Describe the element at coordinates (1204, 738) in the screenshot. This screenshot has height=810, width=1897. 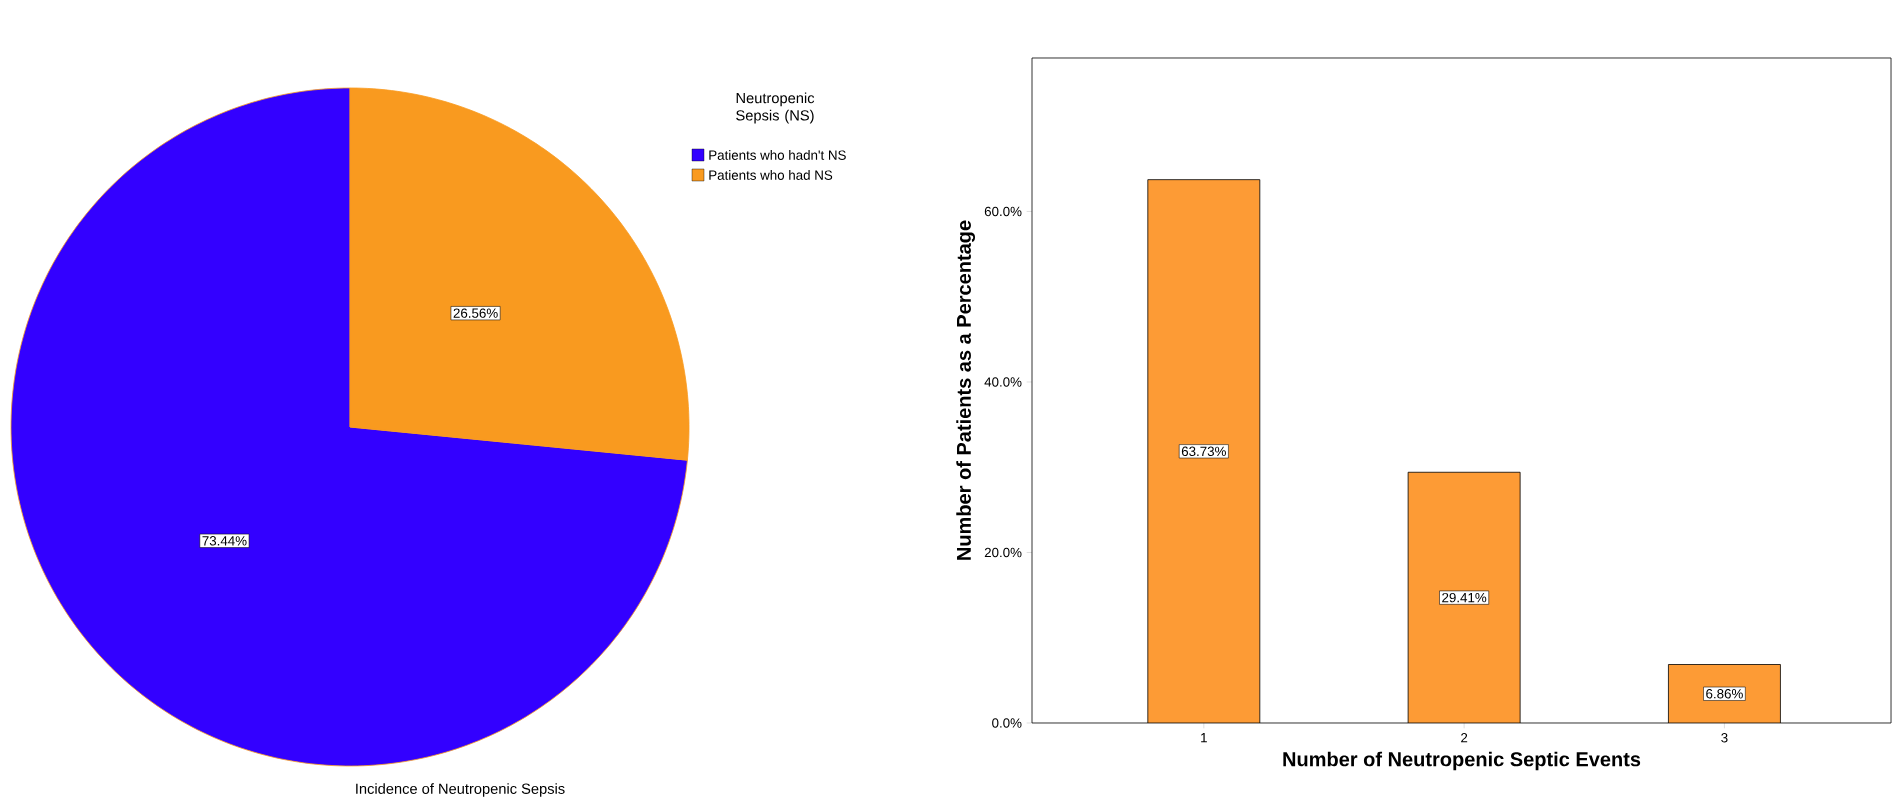
I see `x-tick-label: 1` at that location.